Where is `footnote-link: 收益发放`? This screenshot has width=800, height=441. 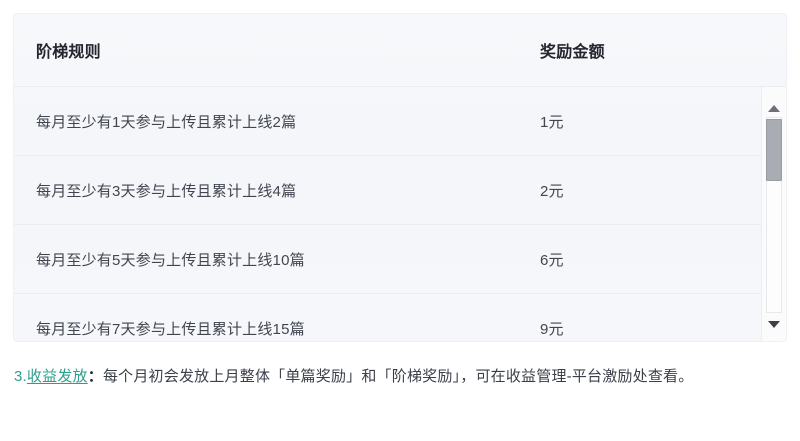
footnote-link: 收益发放 is located at coordinates (57, 376).